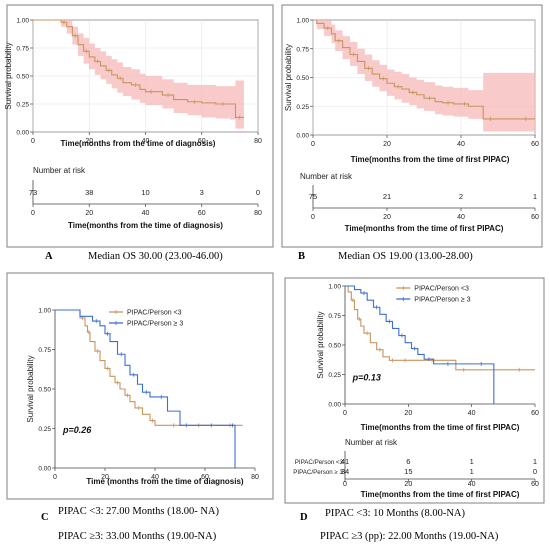 The image size is (550, 549). Describe the element at coordinates (77, 430) in the screenshot. I see `p-value-label: p=0.26` at that location.